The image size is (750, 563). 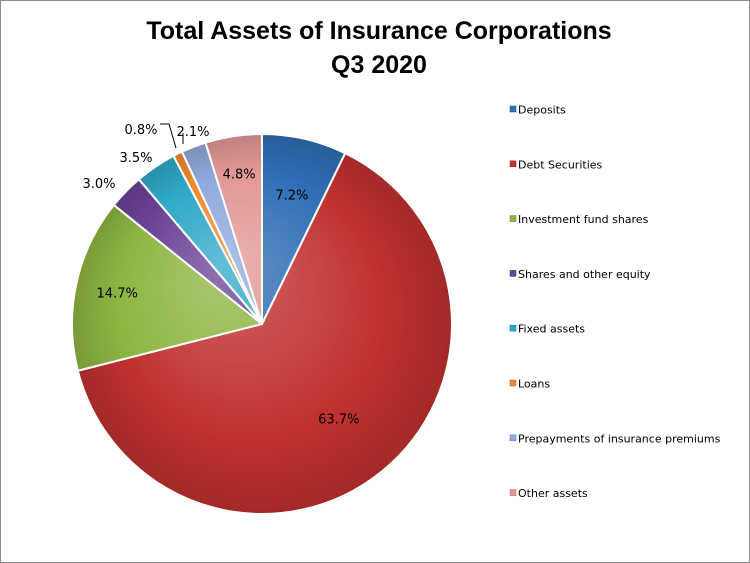 What do you see at coordinates (534, 384) in the screenshot?
I see `legend-label-loans: Loans` at bounding box center [534, 384].